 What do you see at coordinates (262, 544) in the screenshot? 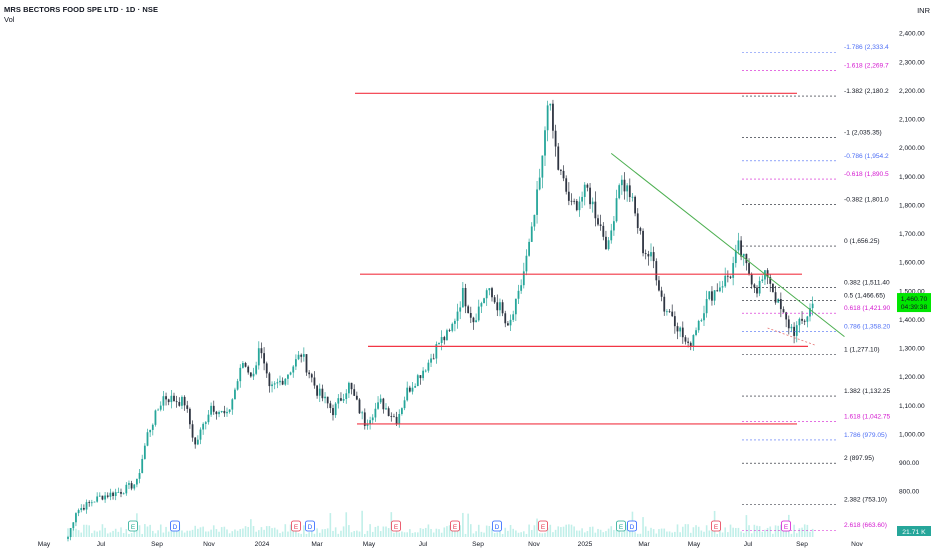
I see `x-tick-label: 2024` at bounding box center [262, 544].